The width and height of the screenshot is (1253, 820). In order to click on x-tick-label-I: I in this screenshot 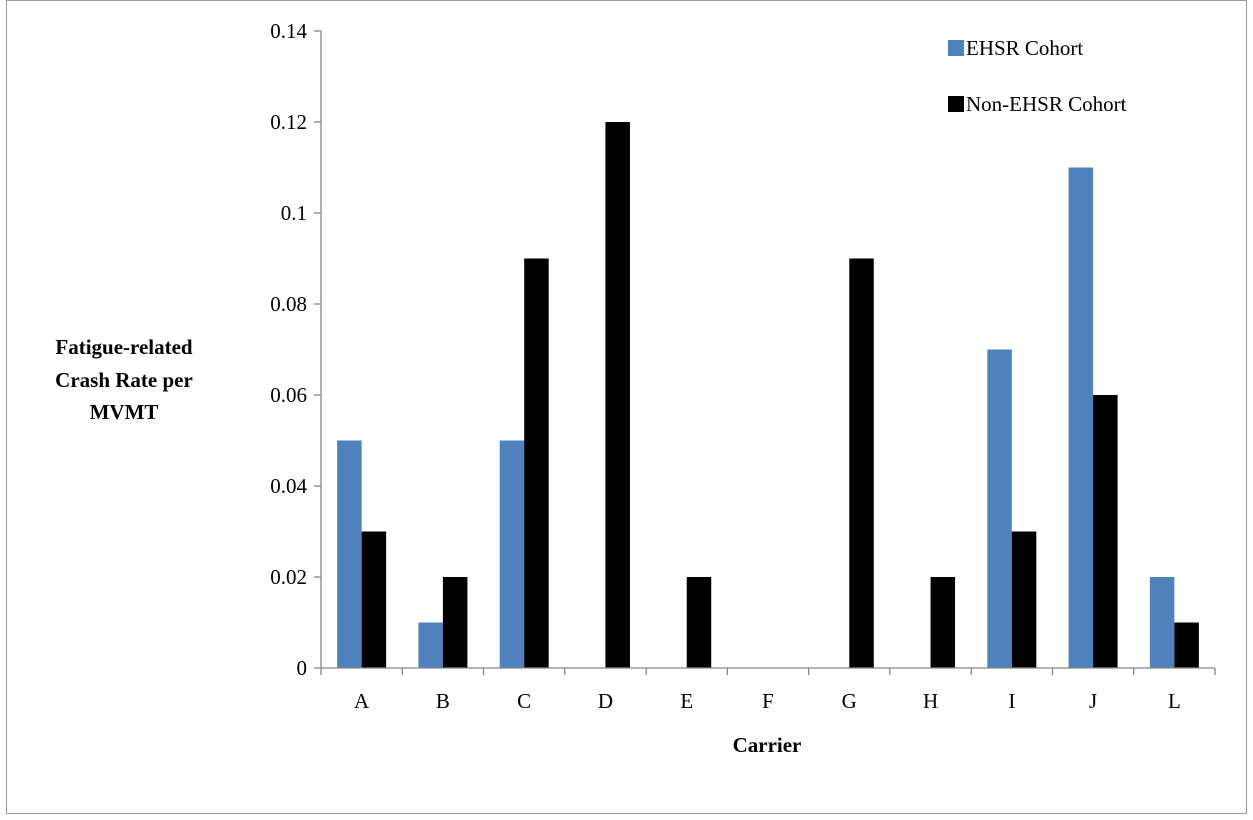, I will do `click(1011, 701)`.